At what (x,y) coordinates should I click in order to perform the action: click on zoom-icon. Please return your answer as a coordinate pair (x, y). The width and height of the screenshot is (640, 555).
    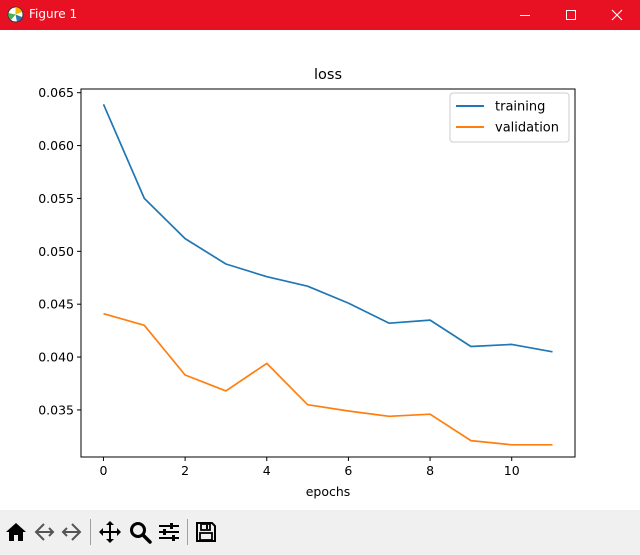
    Looking at the image, I should click on (141, 533).